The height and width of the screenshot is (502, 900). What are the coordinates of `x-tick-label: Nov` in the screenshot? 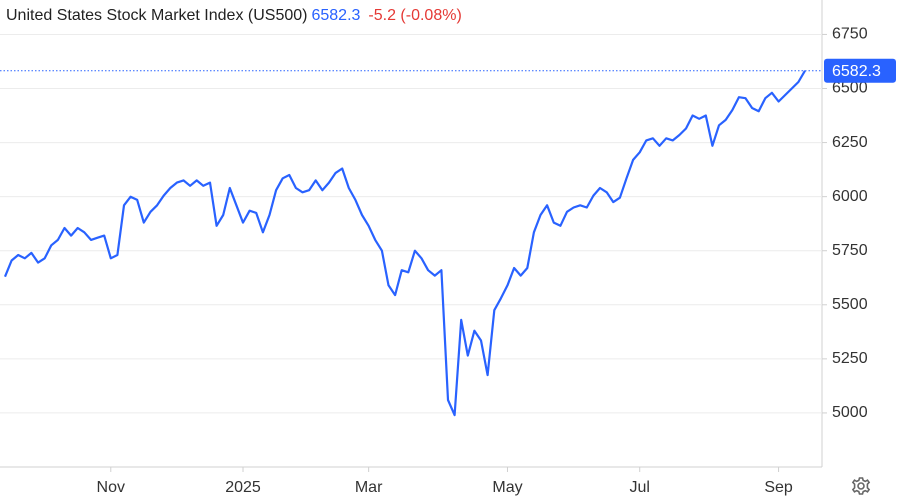 It's located at (111, 487).